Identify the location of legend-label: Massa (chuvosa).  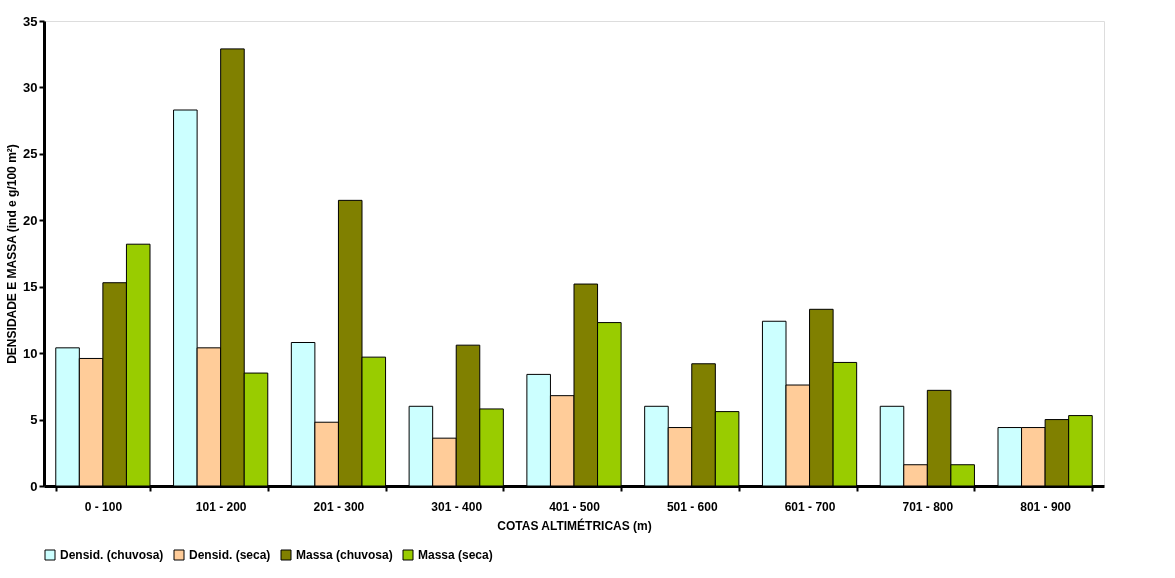
(344, 555).